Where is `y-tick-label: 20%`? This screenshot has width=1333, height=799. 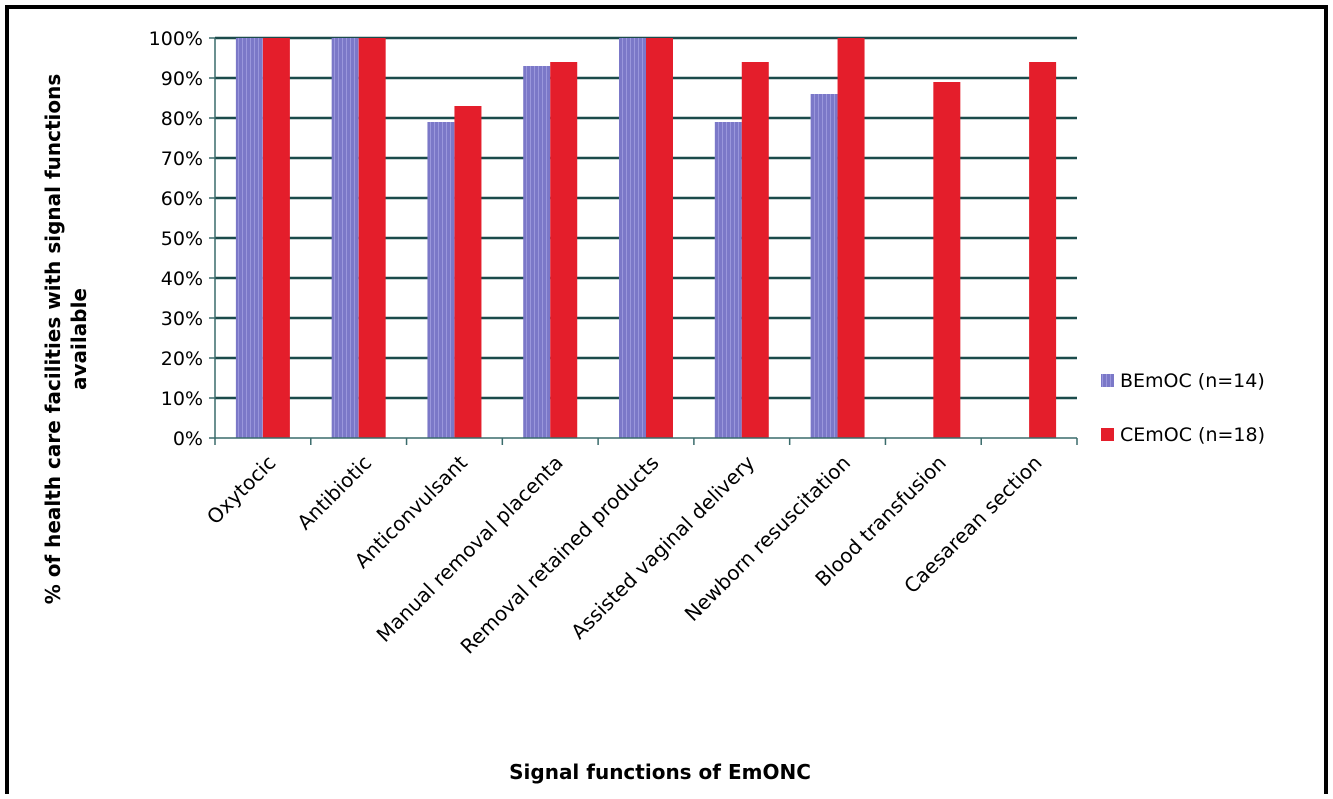 y-tick-label: 20% is located at coordinates (182, 359).